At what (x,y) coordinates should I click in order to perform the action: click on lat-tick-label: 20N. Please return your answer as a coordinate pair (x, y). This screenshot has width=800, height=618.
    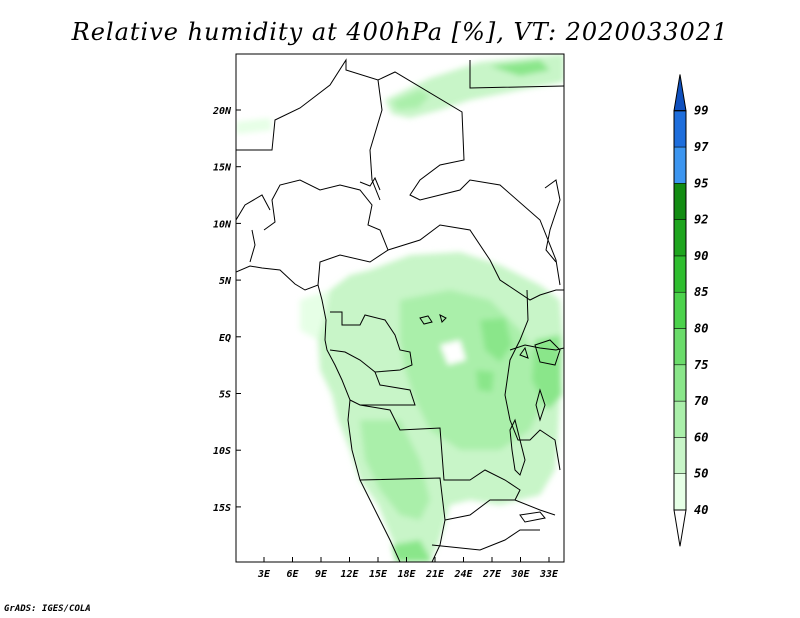
    Looking at the image, I should click on (222, 111).